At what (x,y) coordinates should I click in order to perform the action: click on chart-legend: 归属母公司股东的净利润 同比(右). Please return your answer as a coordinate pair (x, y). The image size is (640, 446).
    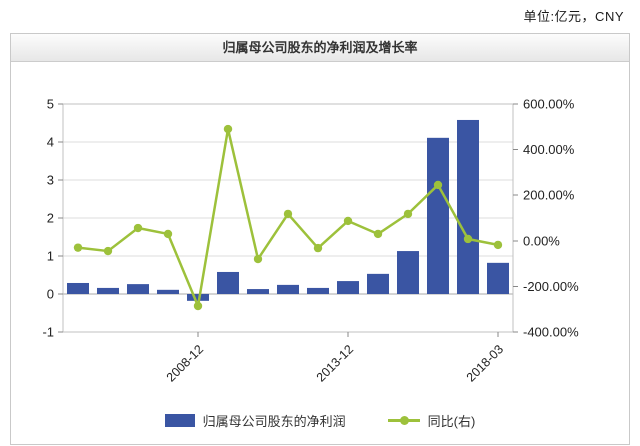
    Looking at the image, I should click on (320, 420).